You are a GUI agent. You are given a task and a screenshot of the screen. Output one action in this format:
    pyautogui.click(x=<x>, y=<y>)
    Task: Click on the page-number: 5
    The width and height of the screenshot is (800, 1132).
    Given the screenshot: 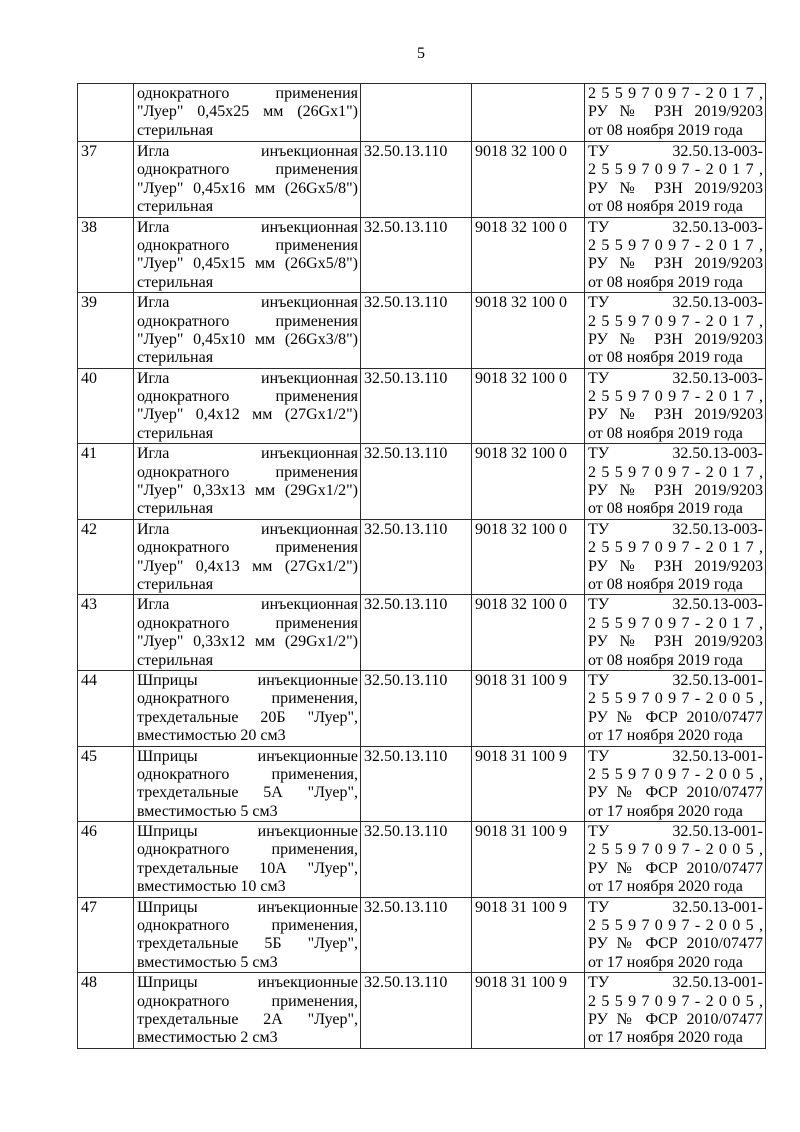 What is the action you would take?
    pyautogui.click(x=421, y=53)
    